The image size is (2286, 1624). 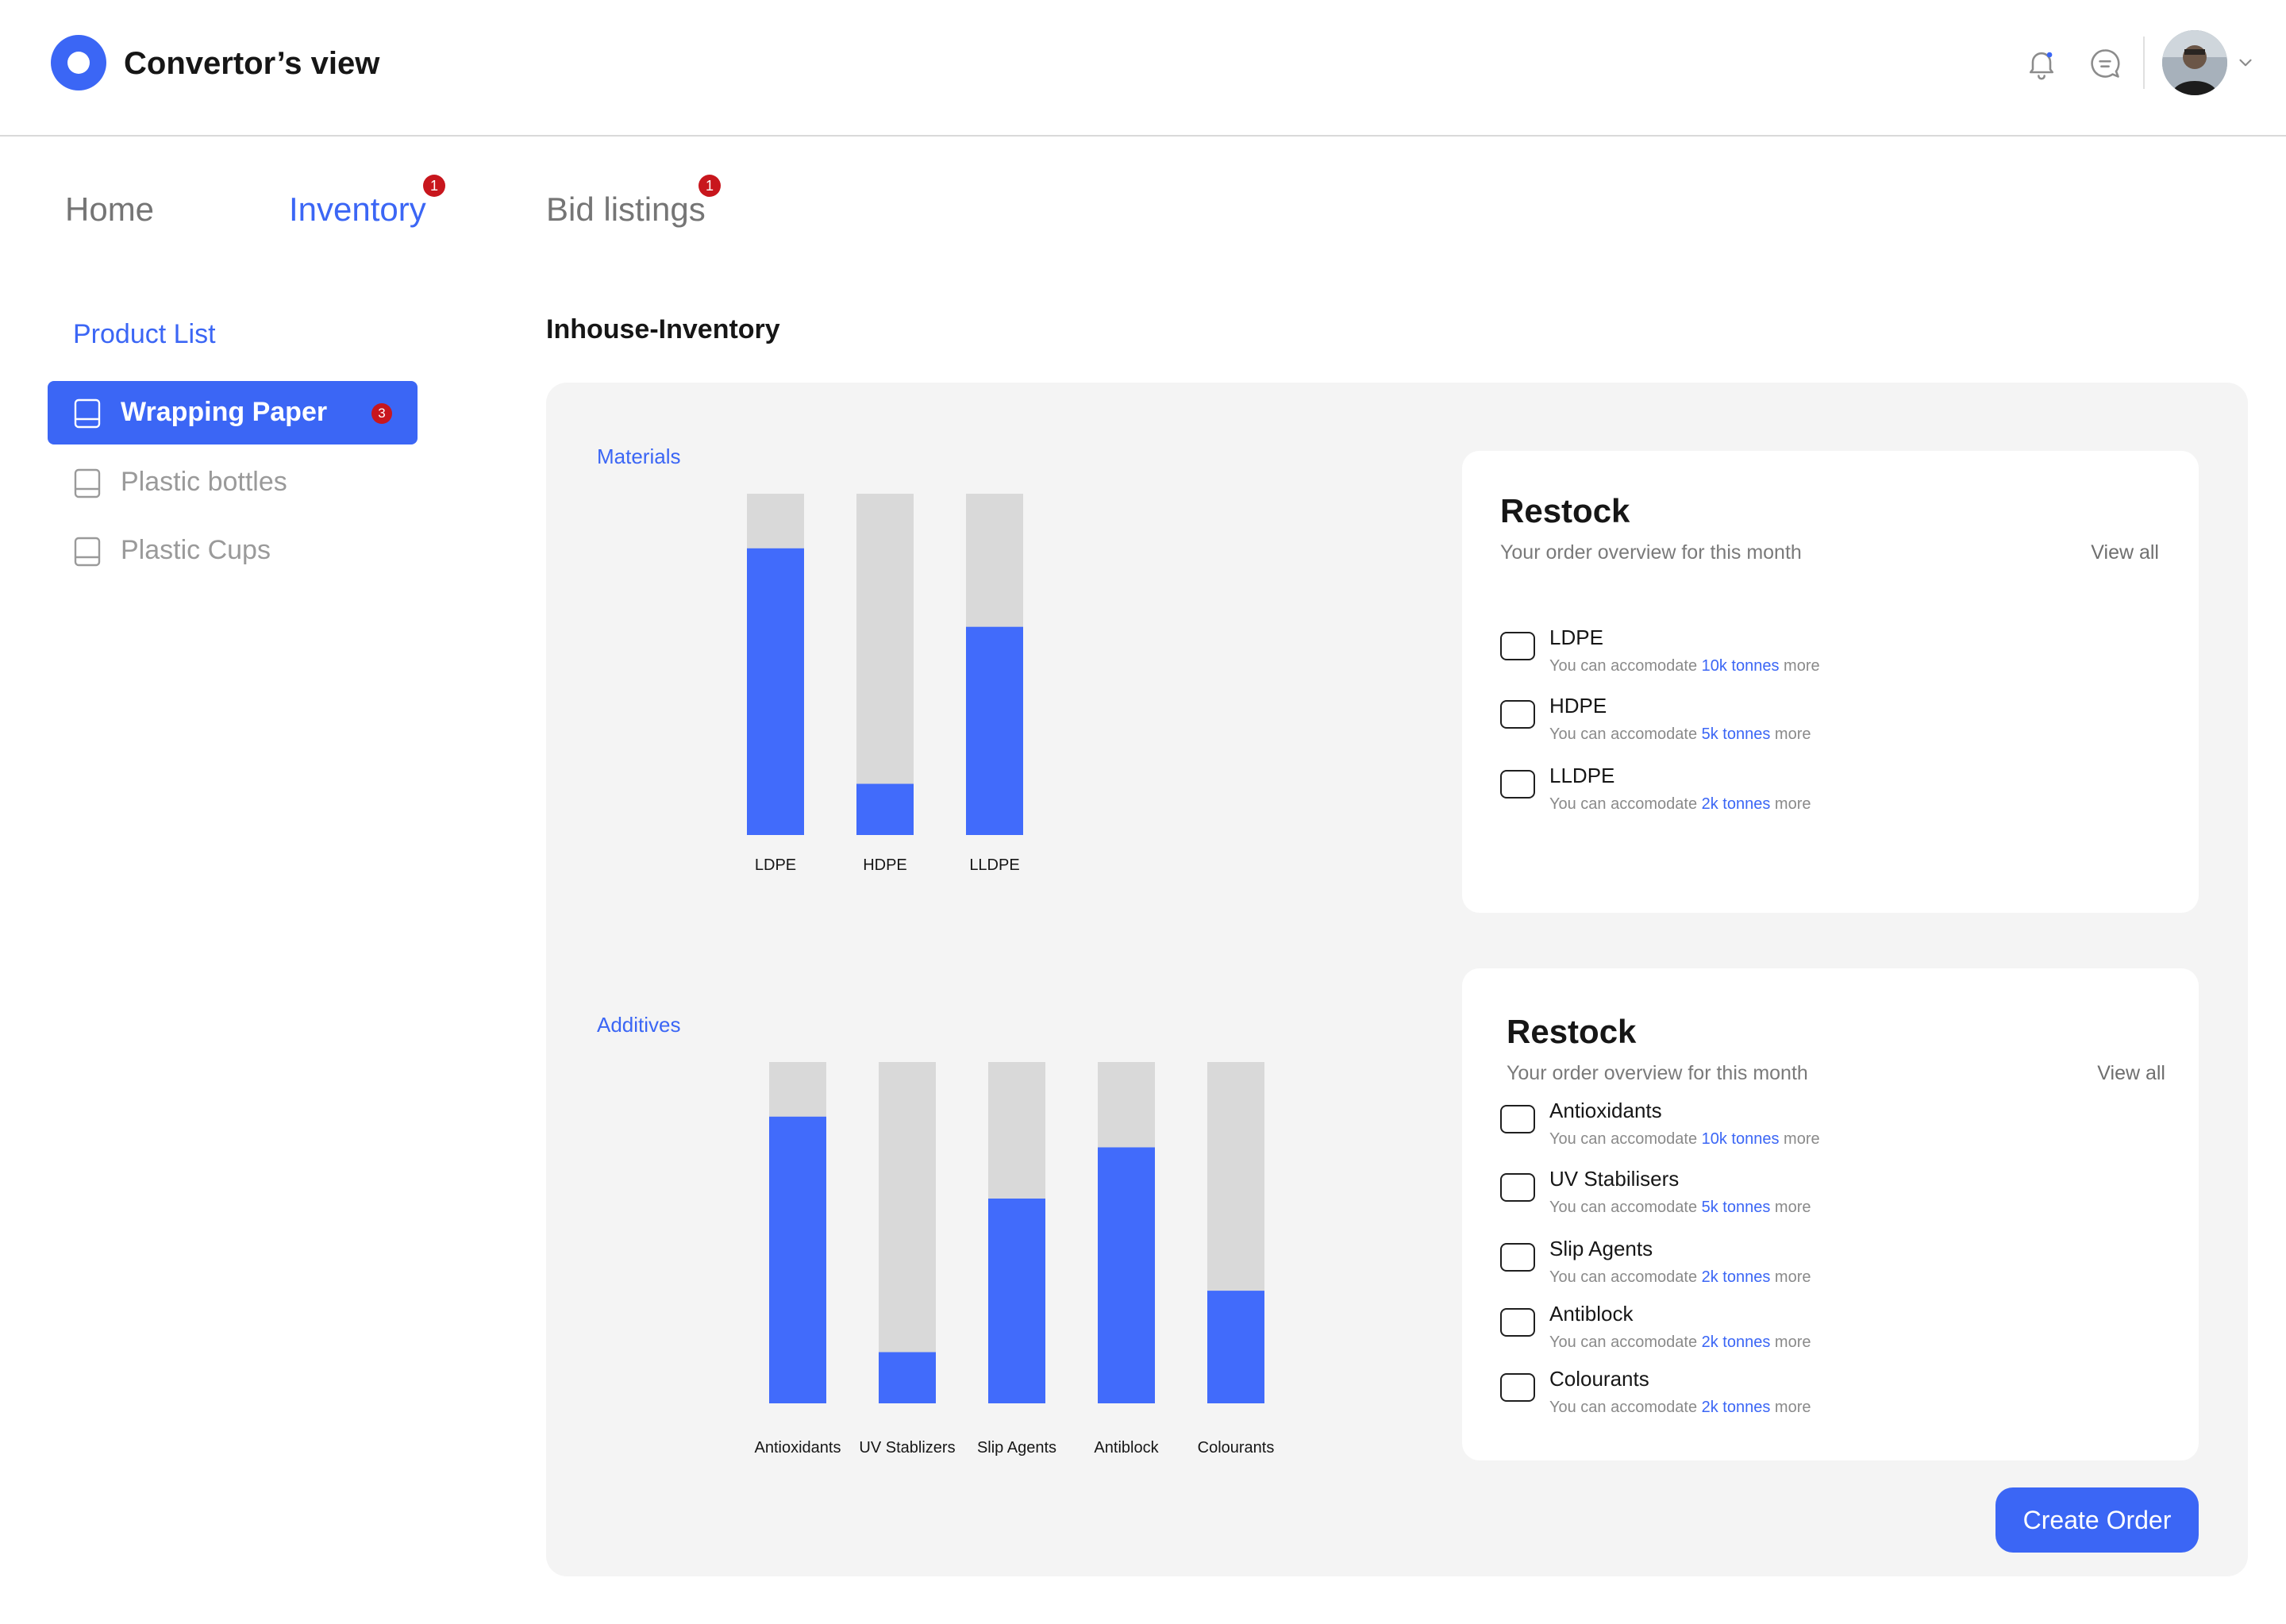 I want to click on restock-item-name: Colourants, so click(x=1599, y=1379).